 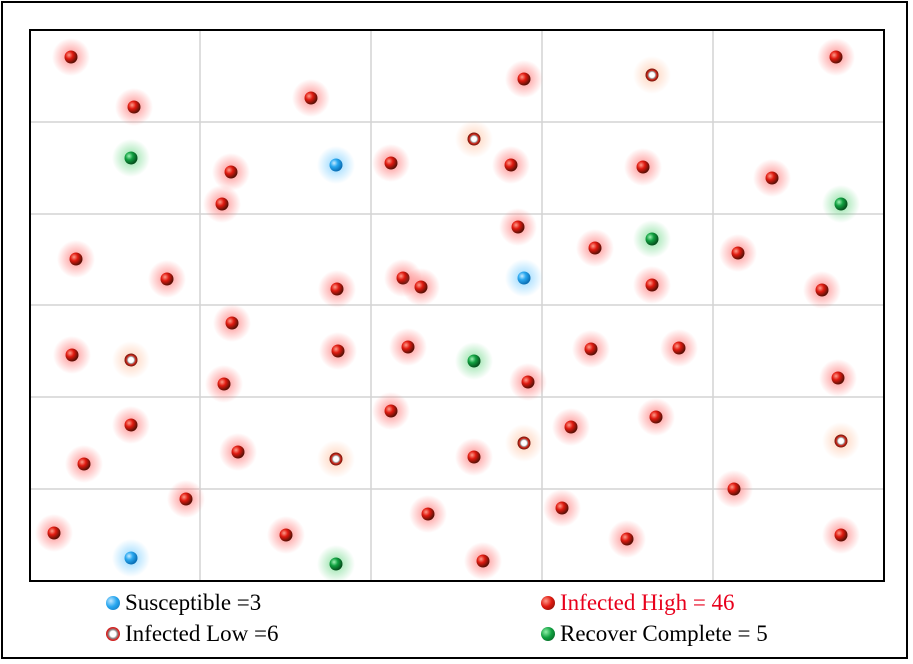 What do you see at coordinates (548, 603) in the screenshot?
I see `infected-high-dot-icon` at bounding box center [548, 603].